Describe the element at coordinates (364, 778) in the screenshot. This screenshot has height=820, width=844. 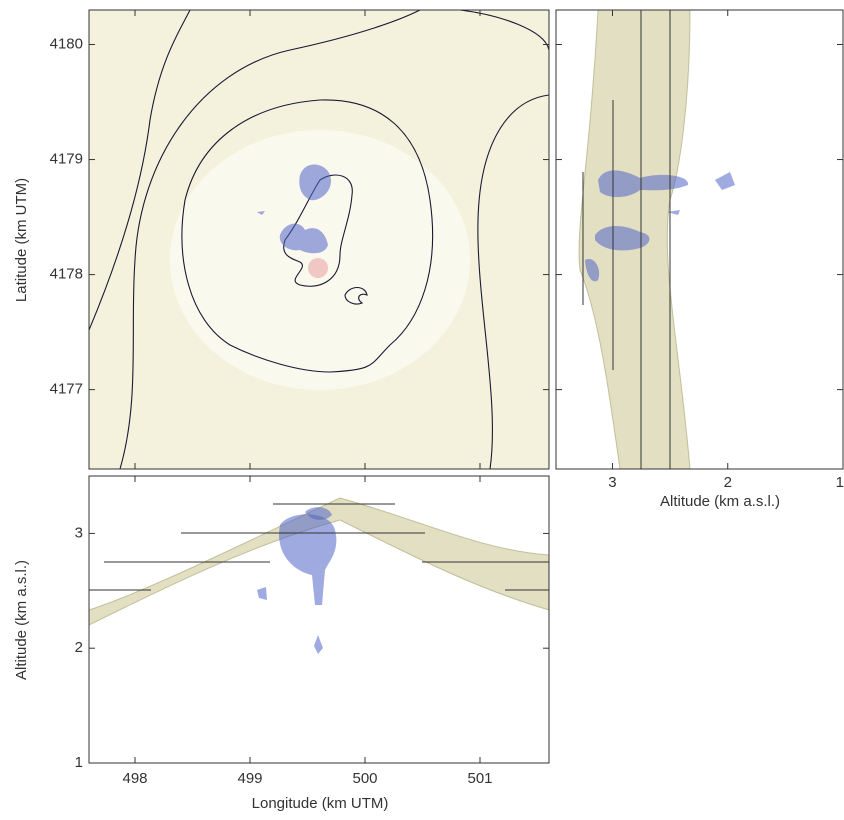
I see `x-tick-label: 500` at that location.